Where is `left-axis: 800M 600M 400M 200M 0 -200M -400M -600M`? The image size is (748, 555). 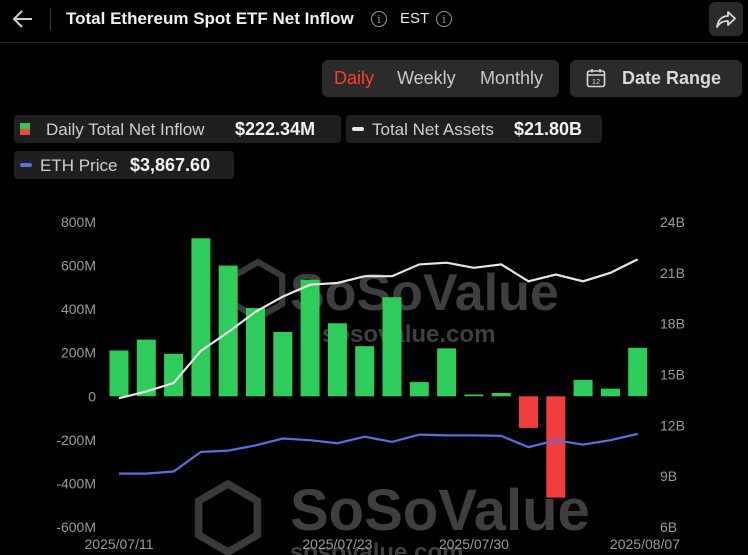
left-axis: 800M 600M 400M 200M 0 -200M -400M -600M is located at coordinates (76, 374).